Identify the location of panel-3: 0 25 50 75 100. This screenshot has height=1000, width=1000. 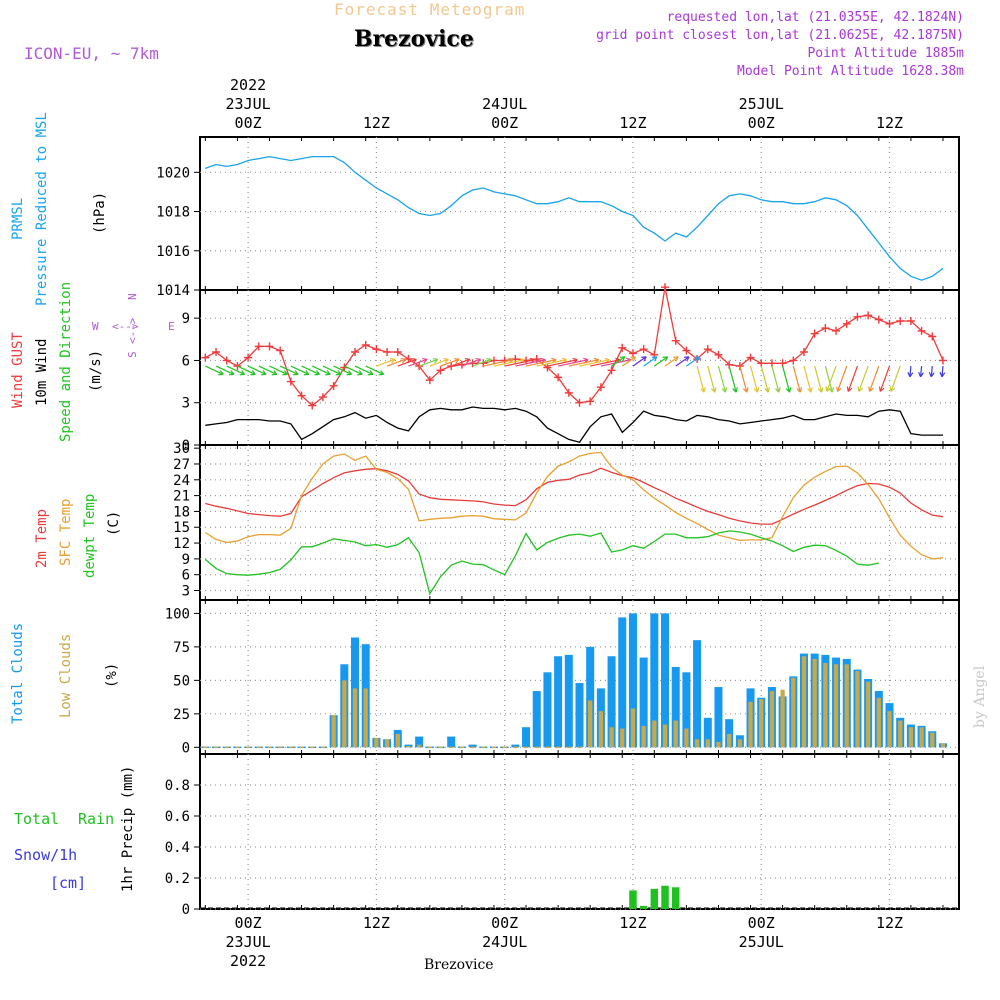
(562, 677).